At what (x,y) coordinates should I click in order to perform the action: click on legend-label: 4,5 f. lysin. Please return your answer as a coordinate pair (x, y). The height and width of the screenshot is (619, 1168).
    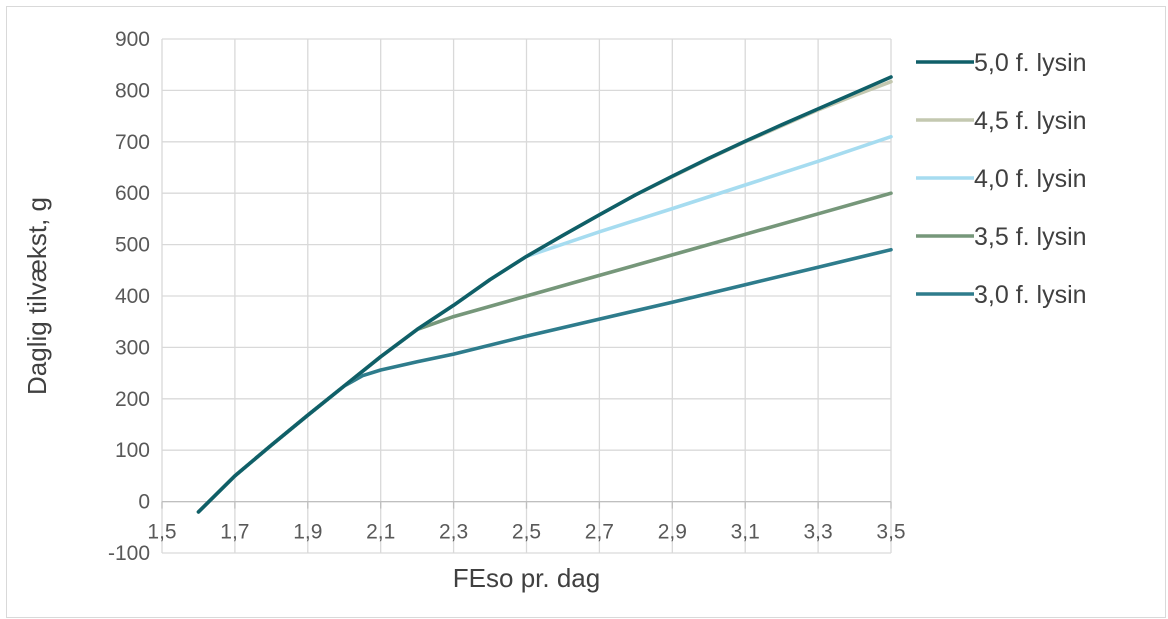
    Looking at the image, I should click on (1030, 121).